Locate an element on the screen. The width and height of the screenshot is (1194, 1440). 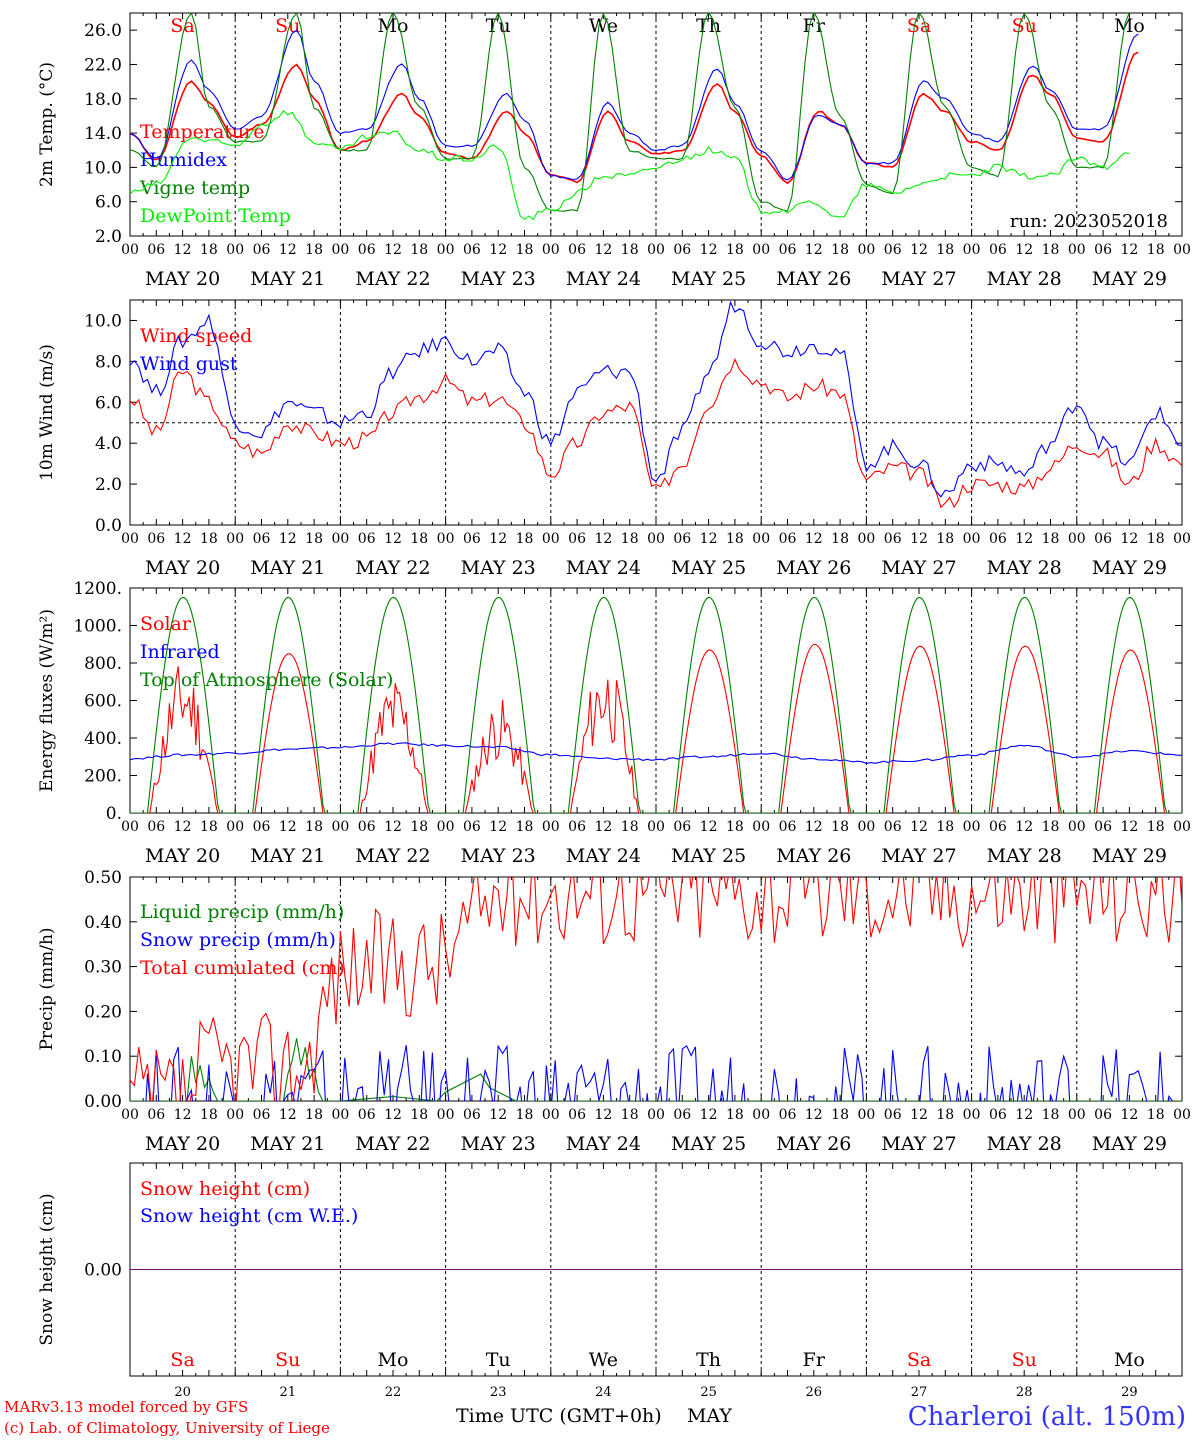
weekday-label: Fr is located at coordinates (814, 1360).